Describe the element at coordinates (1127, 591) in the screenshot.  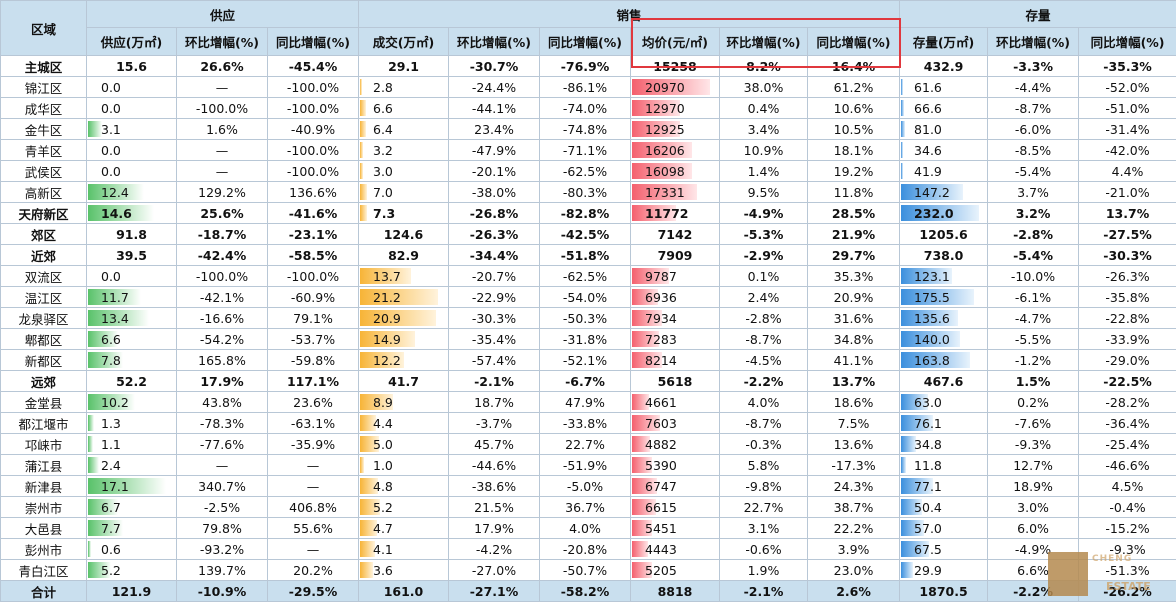
I see `value-cell: -26.2%` at that location.